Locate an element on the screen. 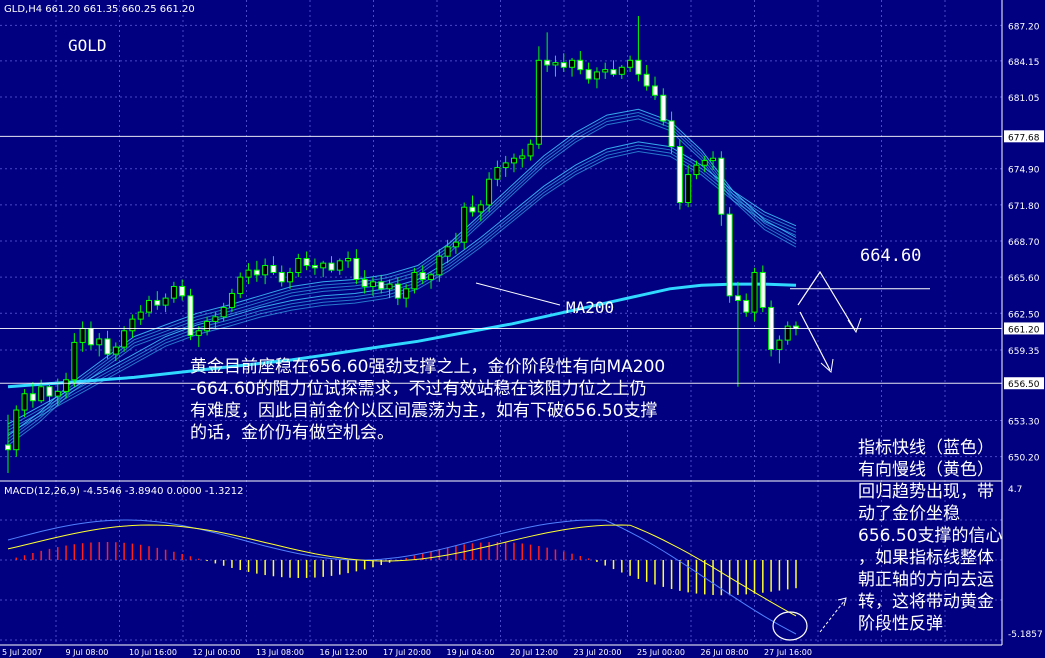 Image resolution: width=1045 pixels, height=658 pixels. price-tick-label: 677.68 is located at coordinates (1024, 138).